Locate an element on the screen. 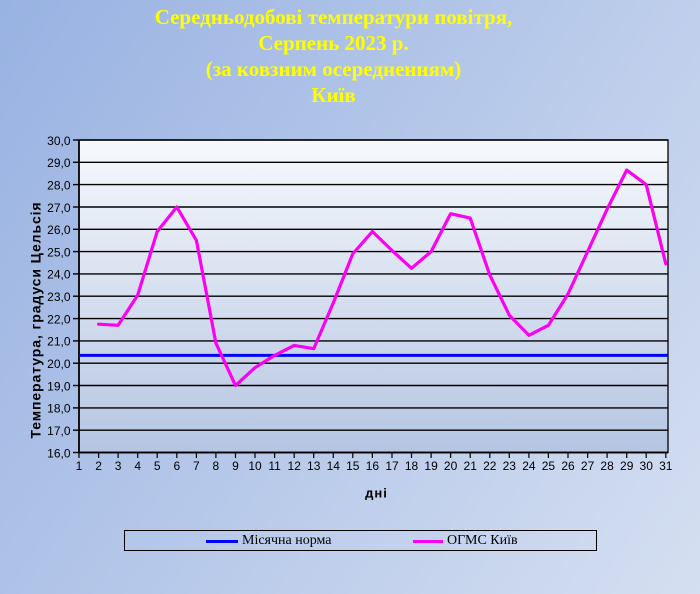  svg-text: 24,0 is located at coordinates (59, 275).